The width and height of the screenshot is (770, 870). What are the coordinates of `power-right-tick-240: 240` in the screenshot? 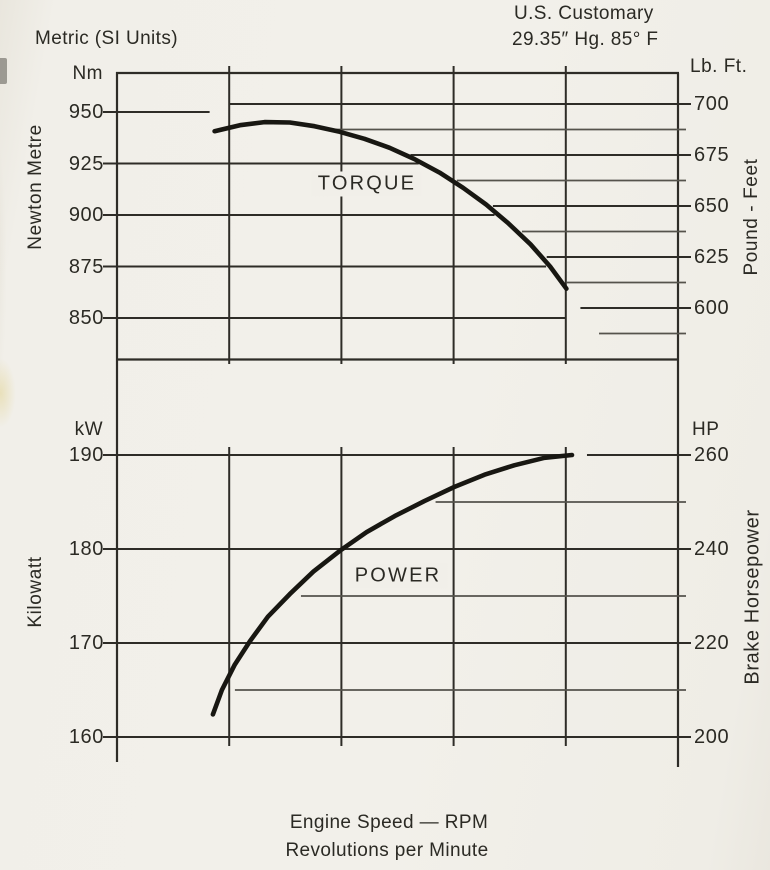 It's located at (712, 549).